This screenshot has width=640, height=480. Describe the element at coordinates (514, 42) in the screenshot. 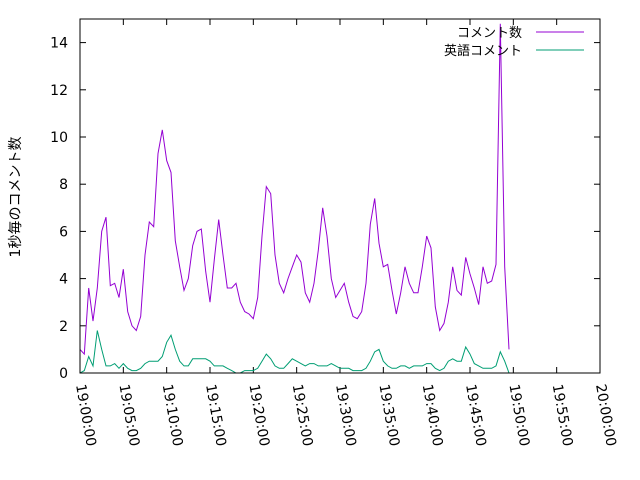

I see `legend: コメント数 英語コメント` at that location.